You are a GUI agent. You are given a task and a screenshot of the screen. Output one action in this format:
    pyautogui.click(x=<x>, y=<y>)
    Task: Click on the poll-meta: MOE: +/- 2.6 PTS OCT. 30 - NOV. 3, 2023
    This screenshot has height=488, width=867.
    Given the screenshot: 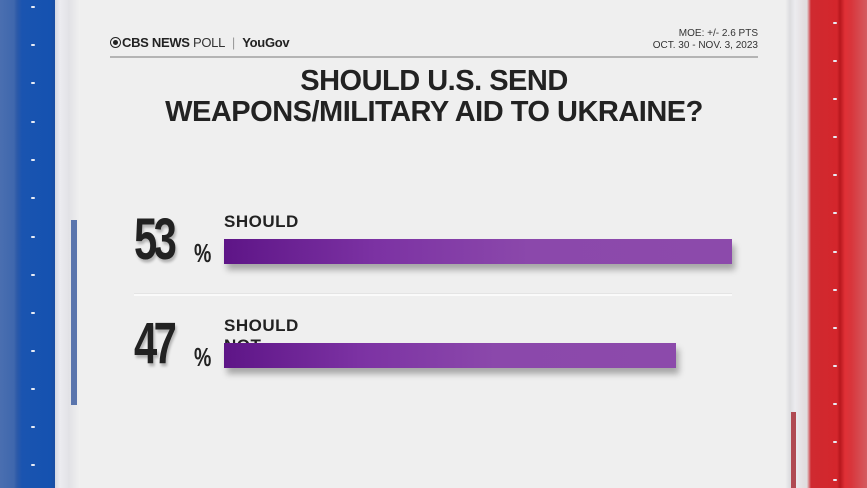 What is the action you would take?
    pyautogui.click(x=705, y=40)
    